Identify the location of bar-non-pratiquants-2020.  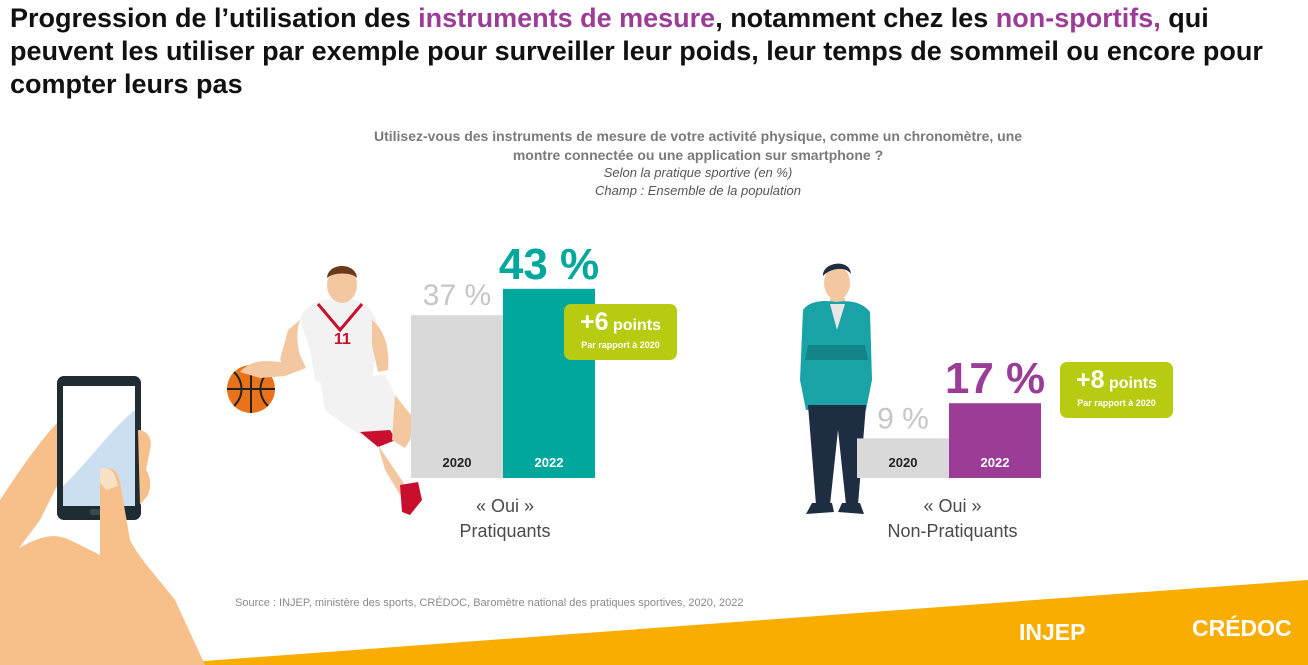
(903, 458).